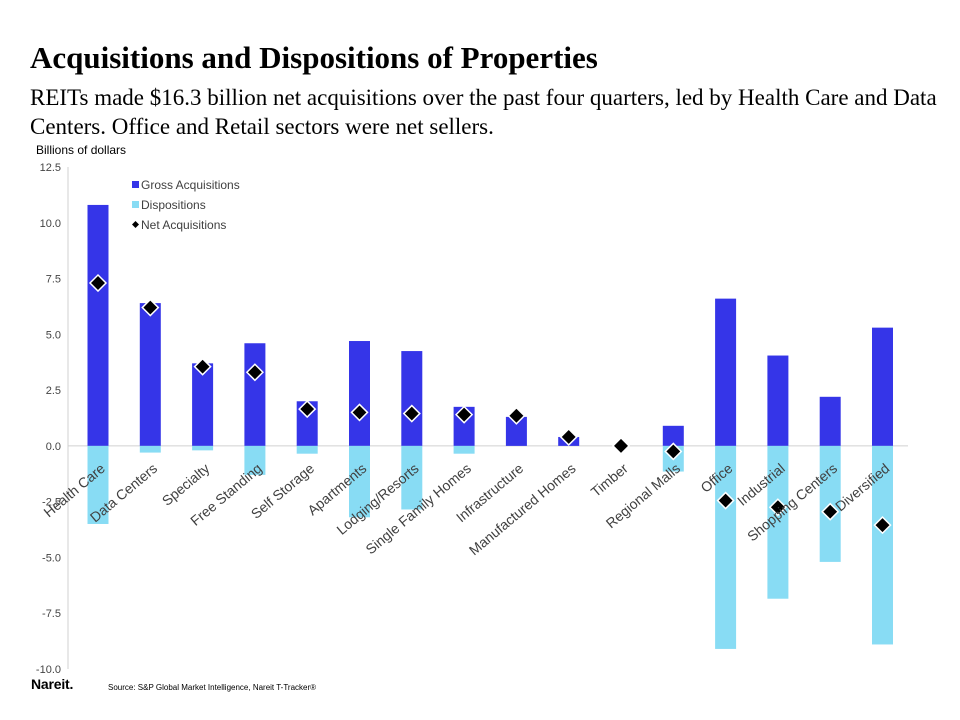  What do you see at coordinates (48, 670) in the screenshot?
I see `y-tick-label: -10.0` at bounding box center [48, 670].